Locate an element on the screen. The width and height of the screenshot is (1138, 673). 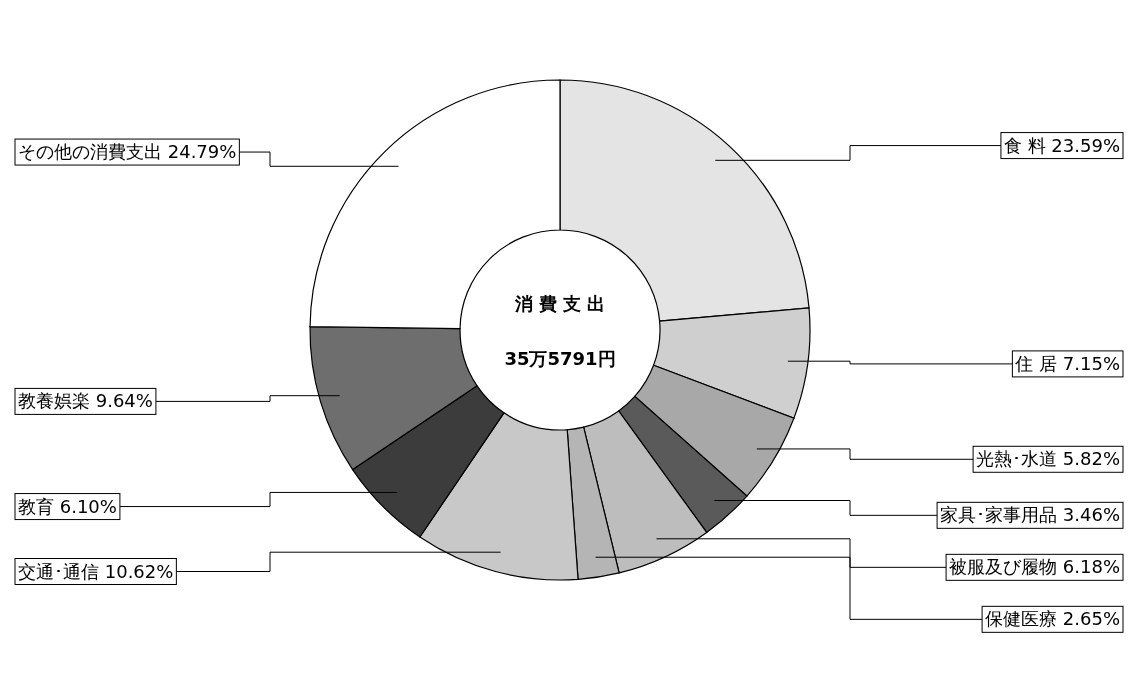
slice-label: 住 居 7.15% is located at coordinates (1067, 363).